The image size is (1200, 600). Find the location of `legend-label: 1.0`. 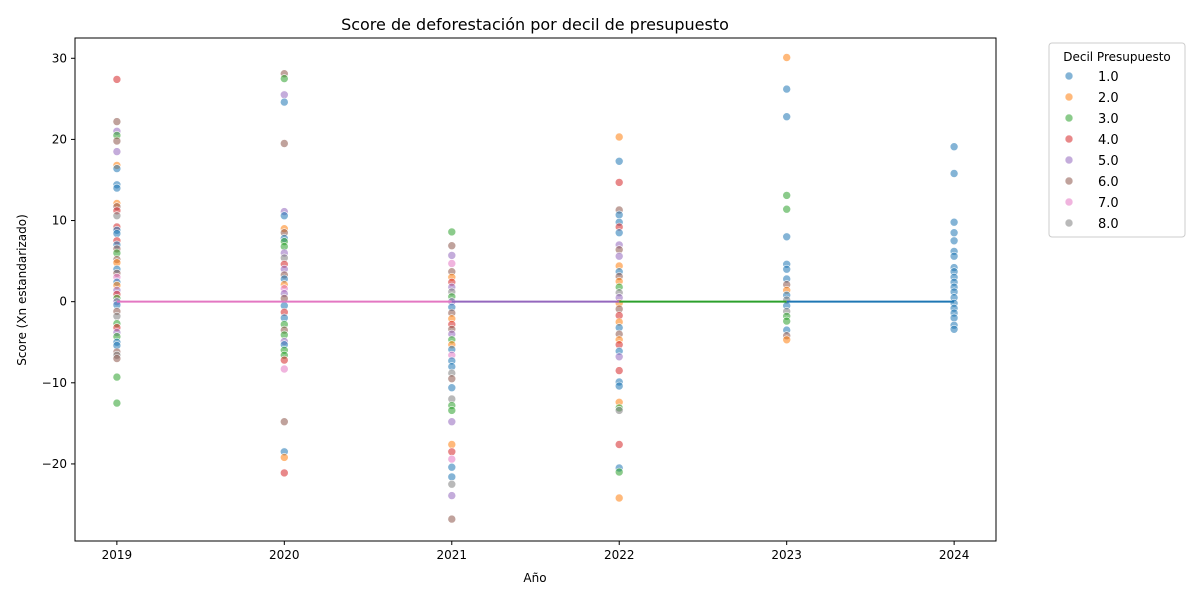

legend-label: 1.0 is located at coordinates (1108, 77).